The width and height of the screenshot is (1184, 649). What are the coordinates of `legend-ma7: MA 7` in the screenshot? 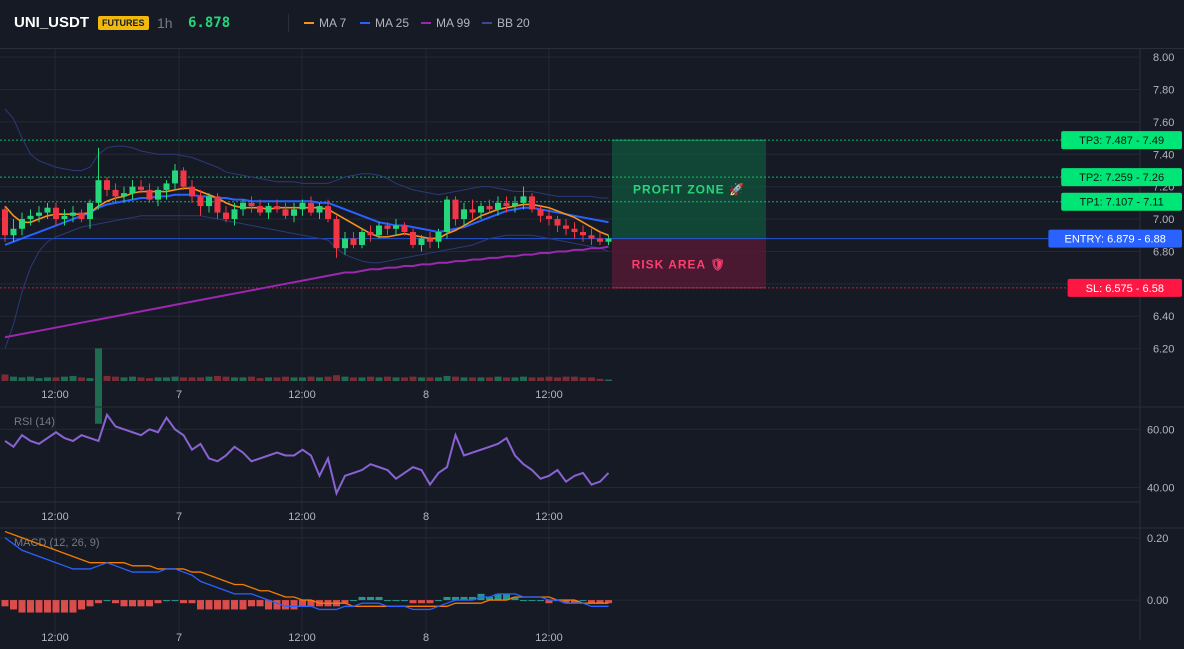 It's located at (325, 23).